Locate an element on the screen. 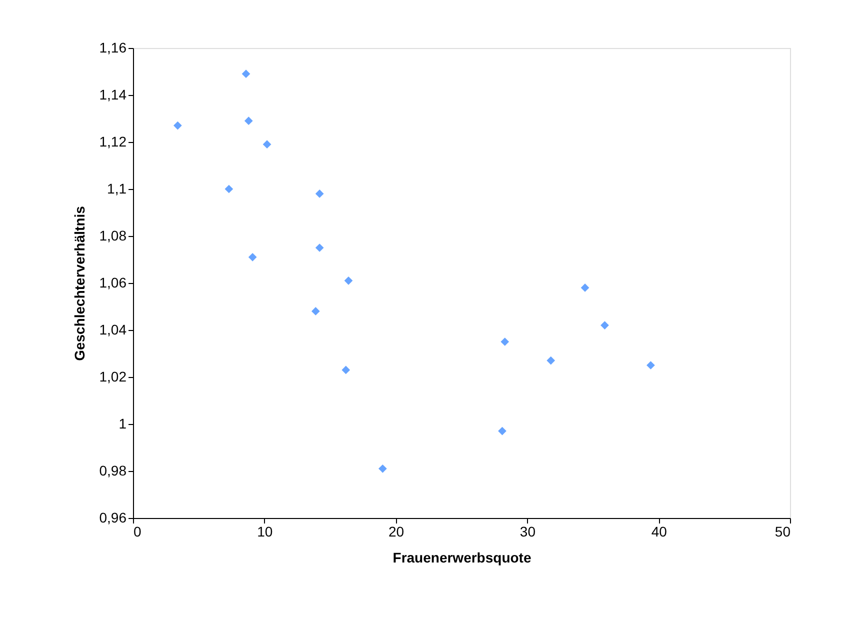 The image size is (843, 627). y-axis-title: Geschlechterverhältnis is located at coordinates (79, 283).